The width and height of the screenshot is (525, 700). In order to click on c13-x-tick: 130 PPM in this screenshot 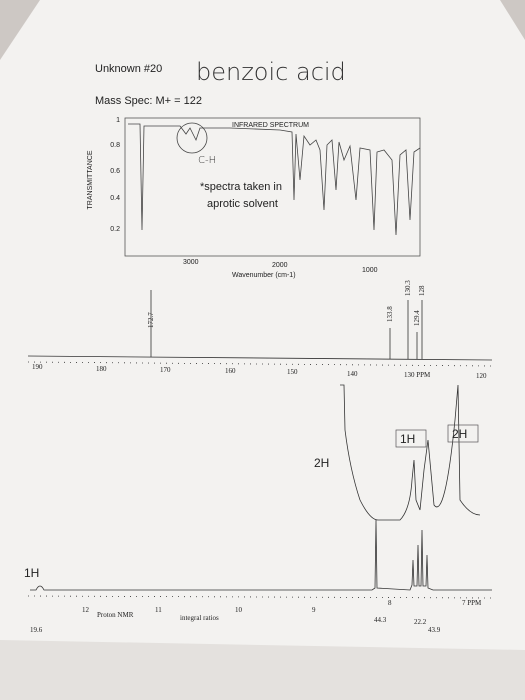, I will do `click(417, 375)`.